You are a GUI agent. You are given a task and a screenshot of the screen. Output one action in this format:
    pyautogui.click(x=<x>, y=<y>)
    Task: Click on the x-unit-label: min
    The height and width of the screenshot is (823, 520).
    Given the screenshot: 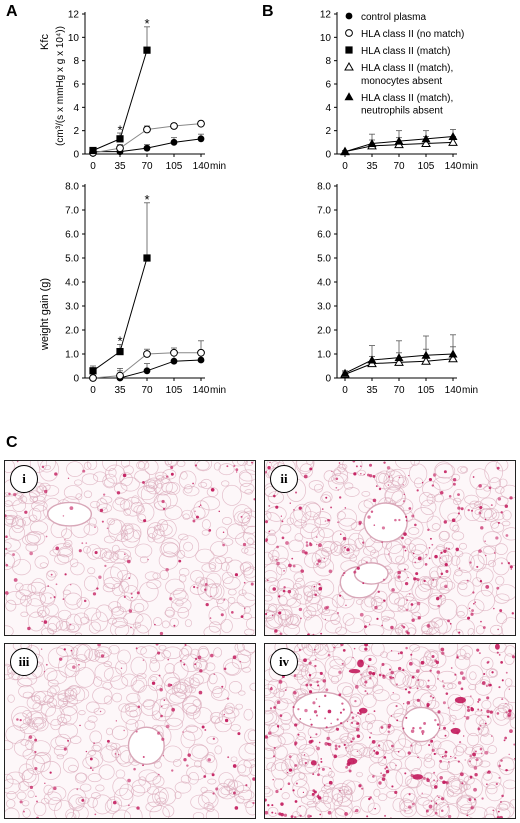 What is the action you would take?
    pyautogui.click(x=218, y=166)
    